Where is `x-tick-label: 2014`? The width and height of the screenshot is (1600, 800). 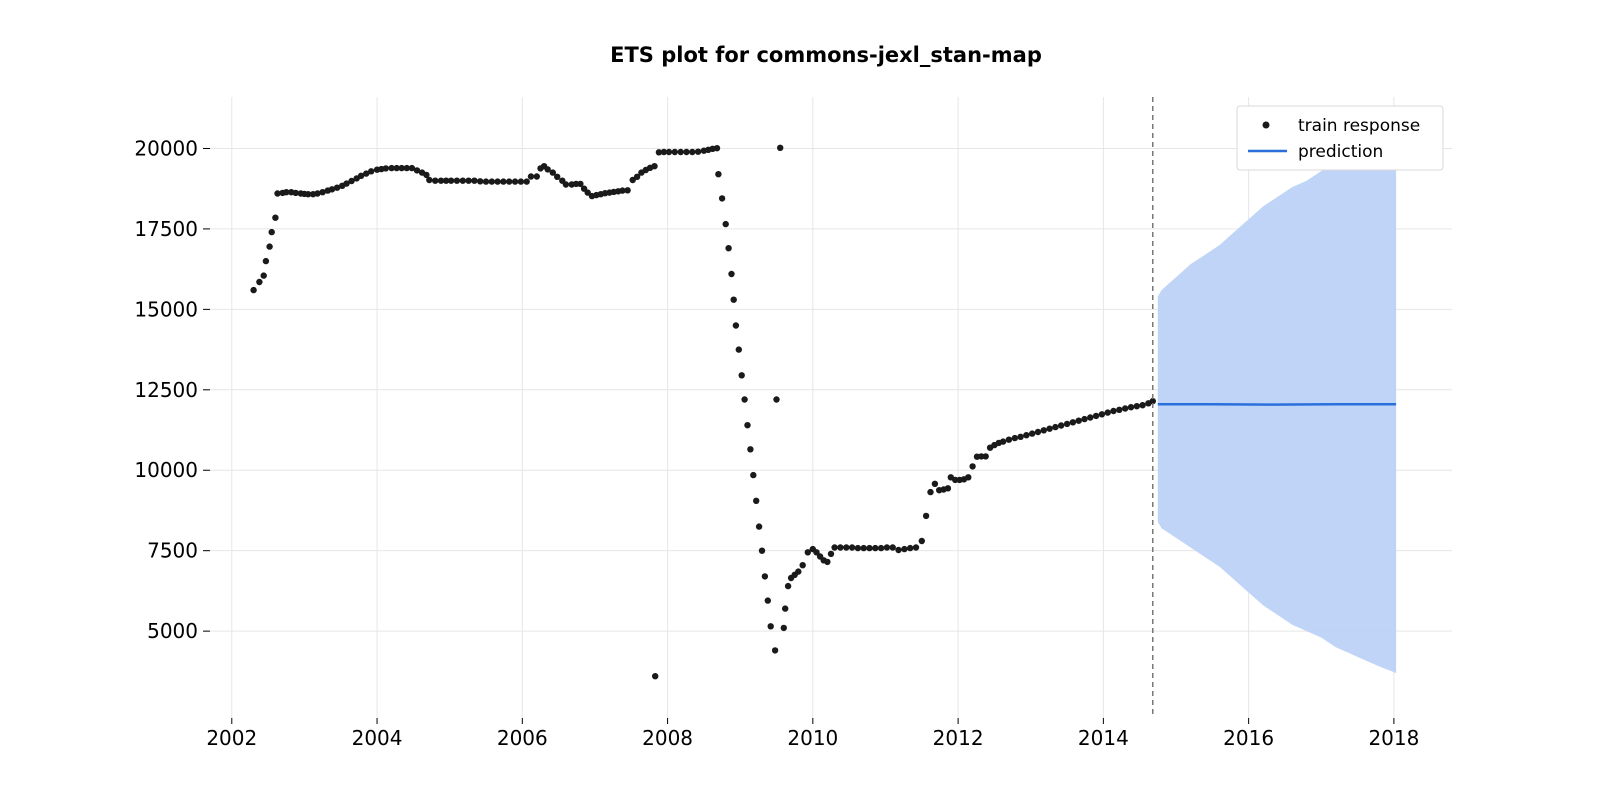 x-tick-label: 2014 is located at coordinates (1103, 738).